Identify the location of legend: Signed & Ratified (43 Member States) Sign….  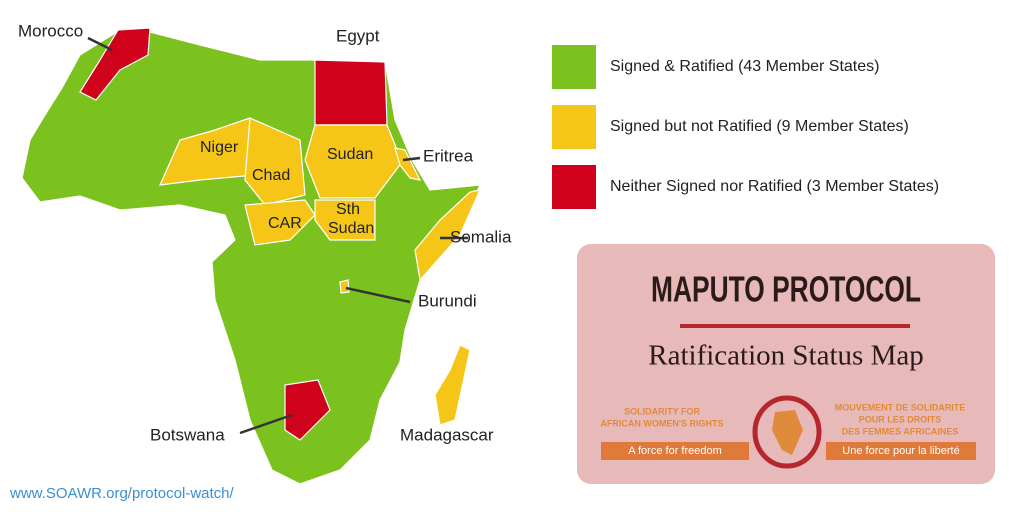
(745, 127).